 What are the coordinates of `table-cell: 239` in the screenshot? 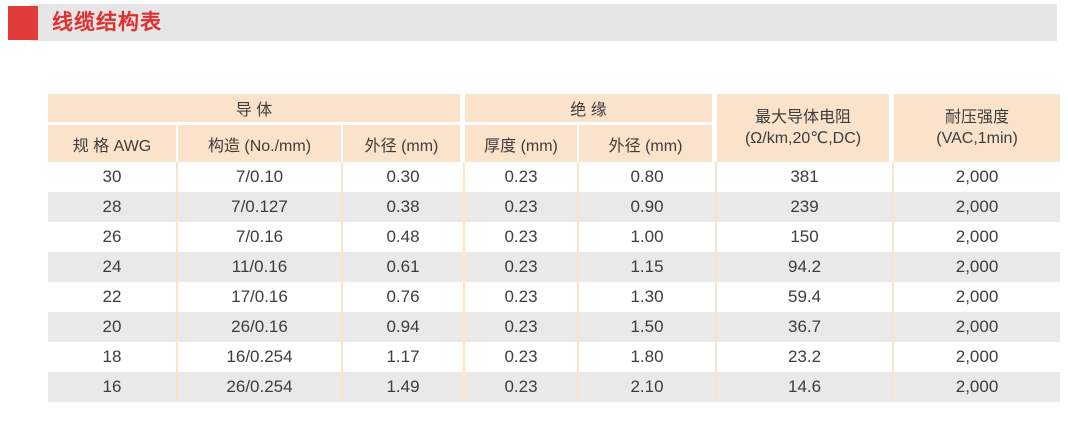 It's located at (806, 207).